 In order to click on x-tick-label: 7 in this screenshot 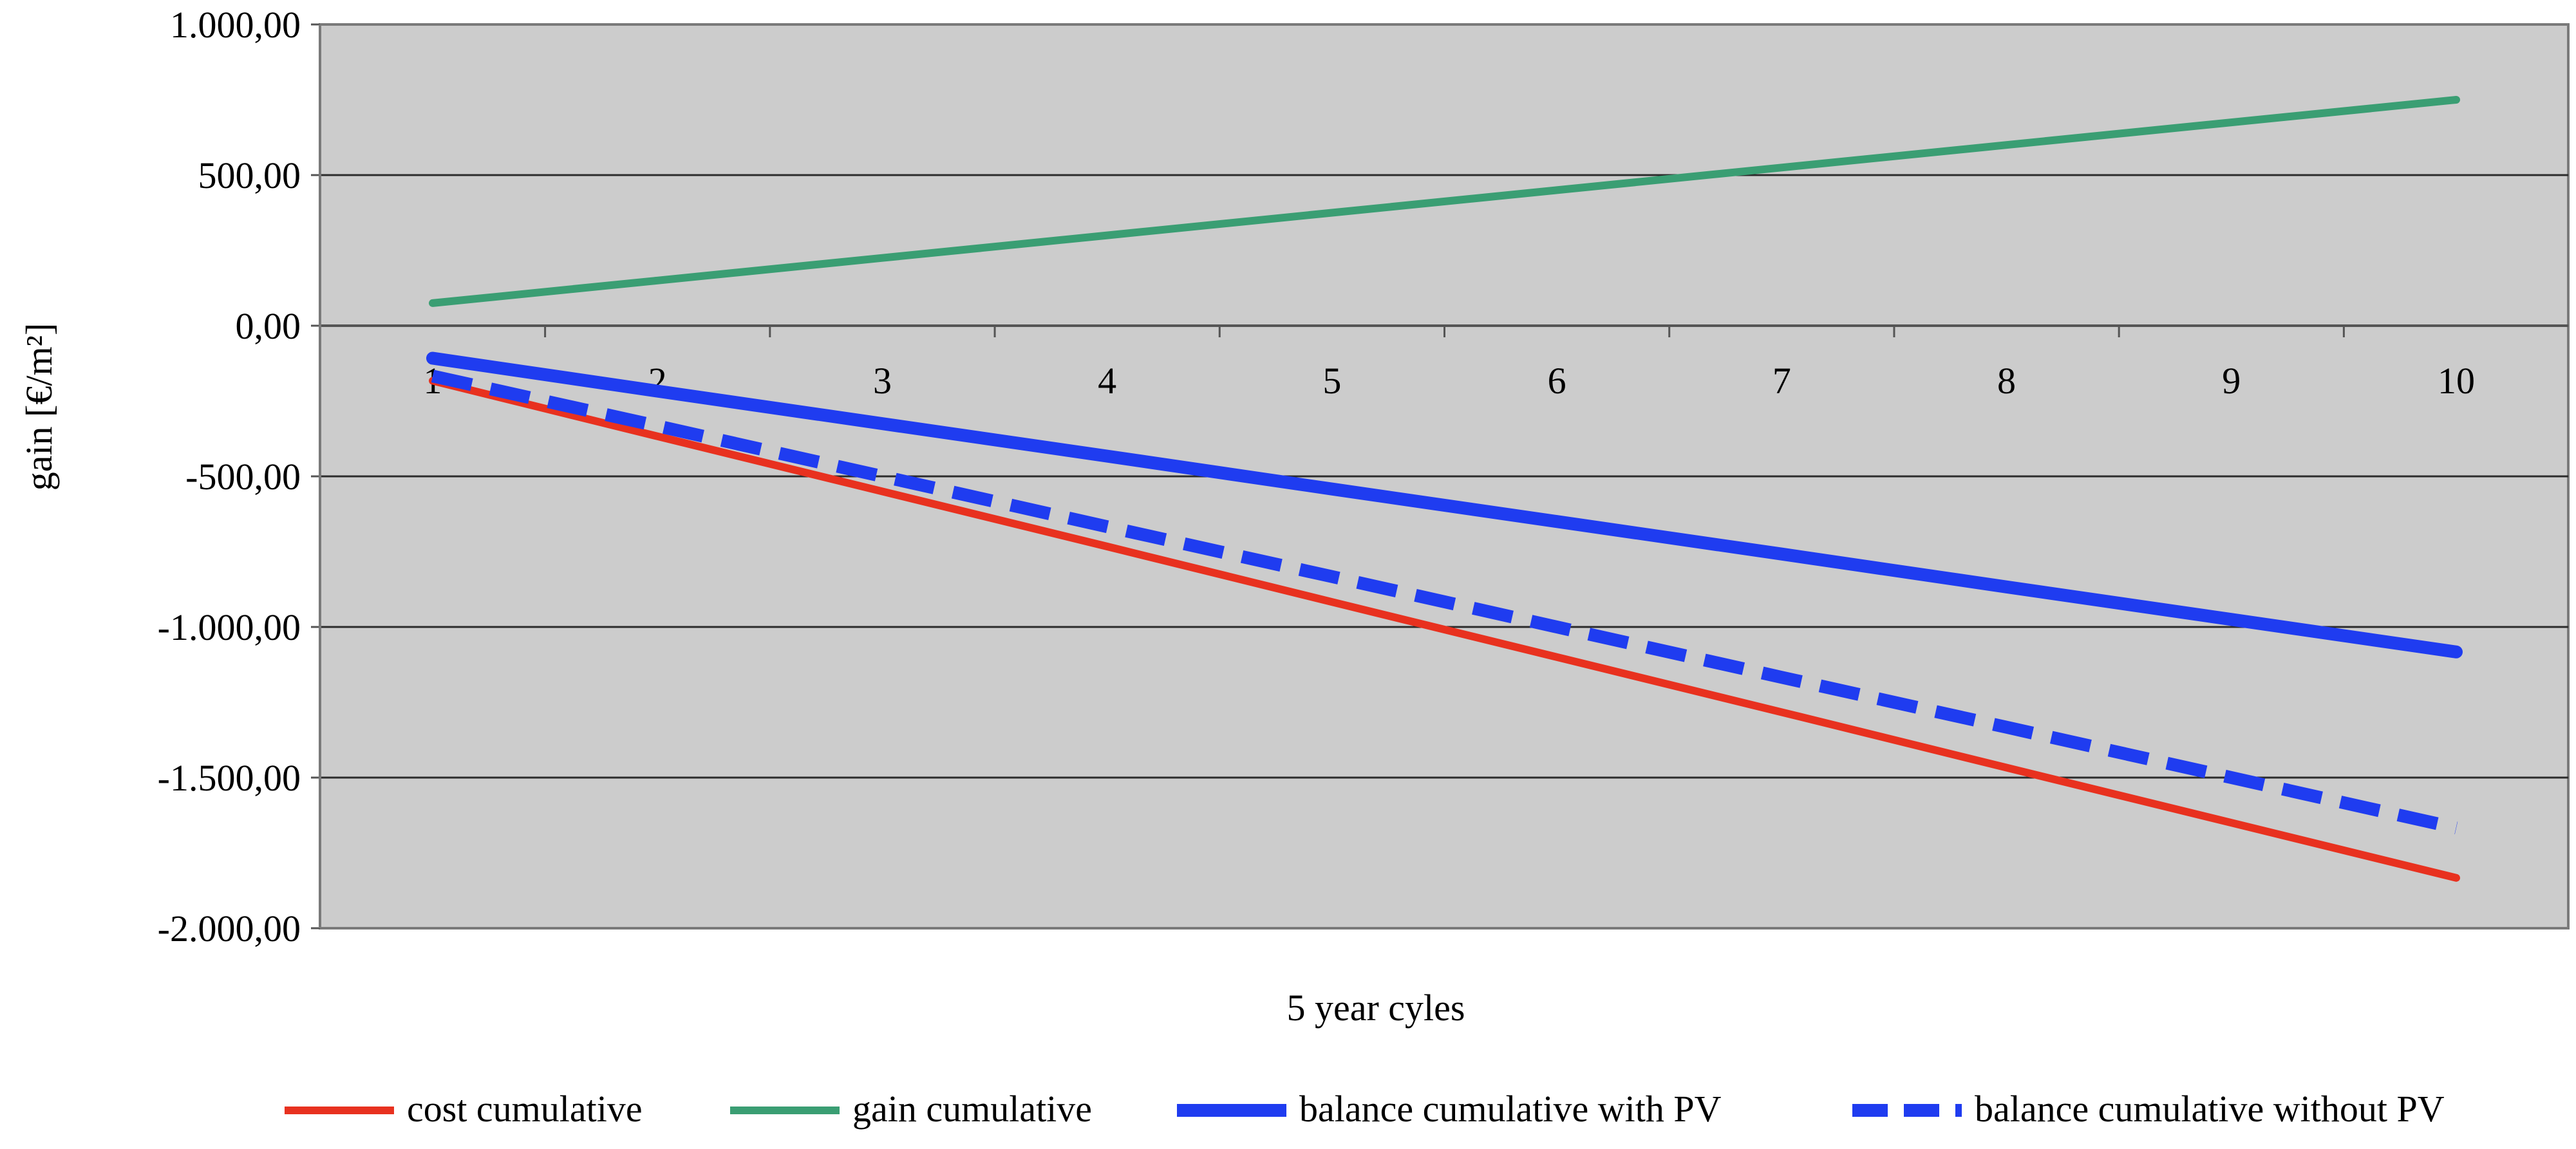, I will do `click(1781, 381)`.